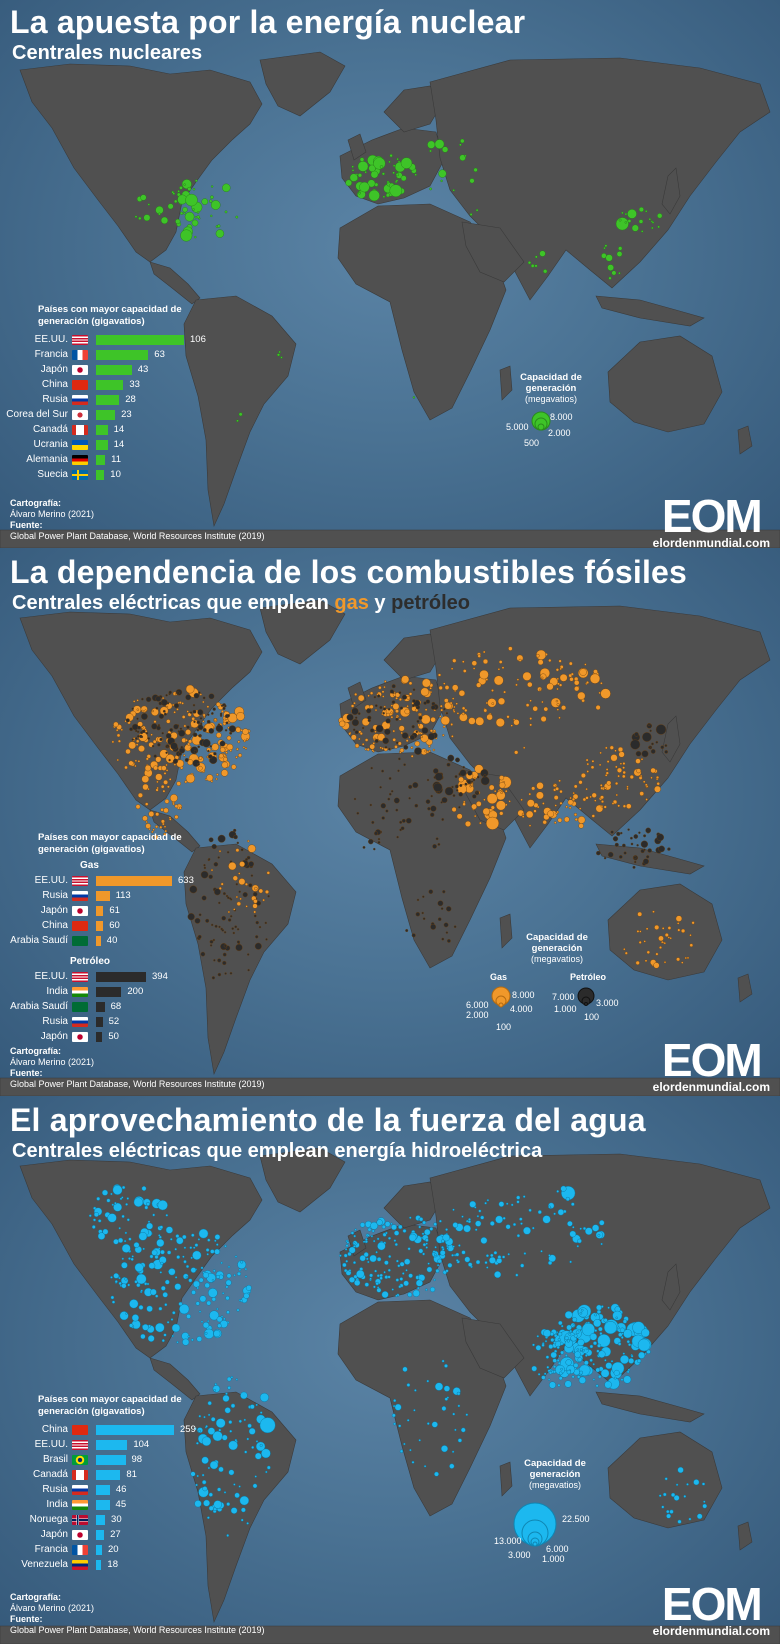 This screenshot has width=780, height=1644. I want to click on credits-source-label: Fuente:, so click(26, 1073).